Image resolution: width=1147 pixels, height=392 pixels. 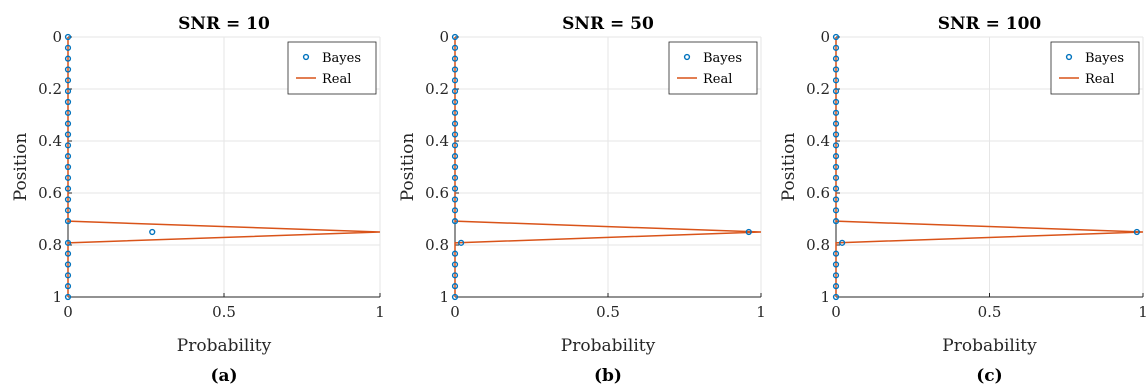 I want to click on y-tick-label: 0.2, so click(x=437, y=89).